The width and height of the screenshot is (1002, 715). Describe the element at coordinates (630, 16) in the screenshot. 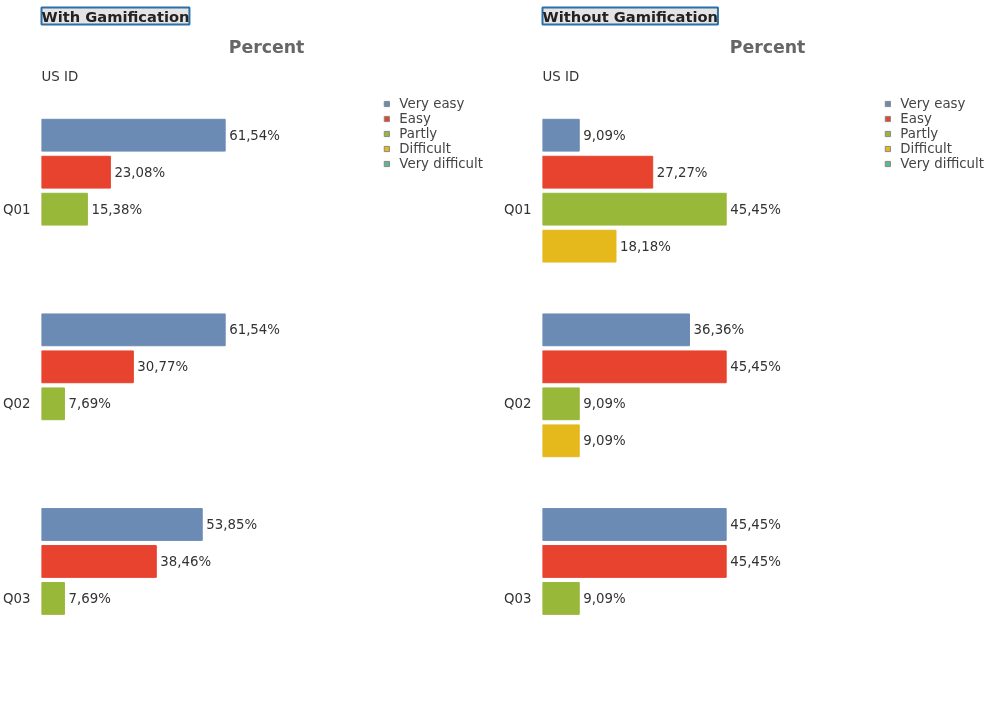

I see `chart-title: Without Gamification` at that location.